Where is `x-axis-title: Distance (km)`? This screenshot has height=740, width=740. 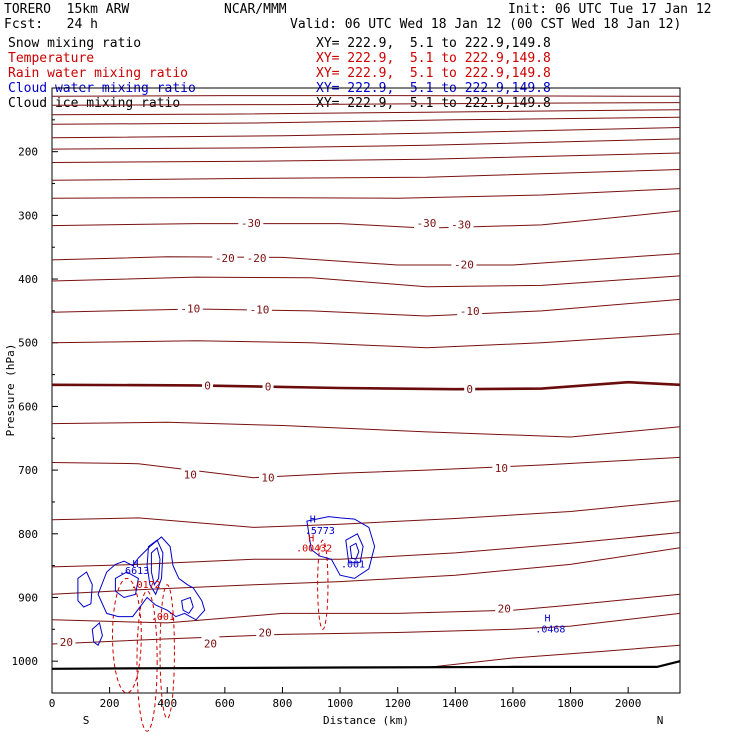 x-axis-title: Distance (km) is located at coordinates (366, 720).